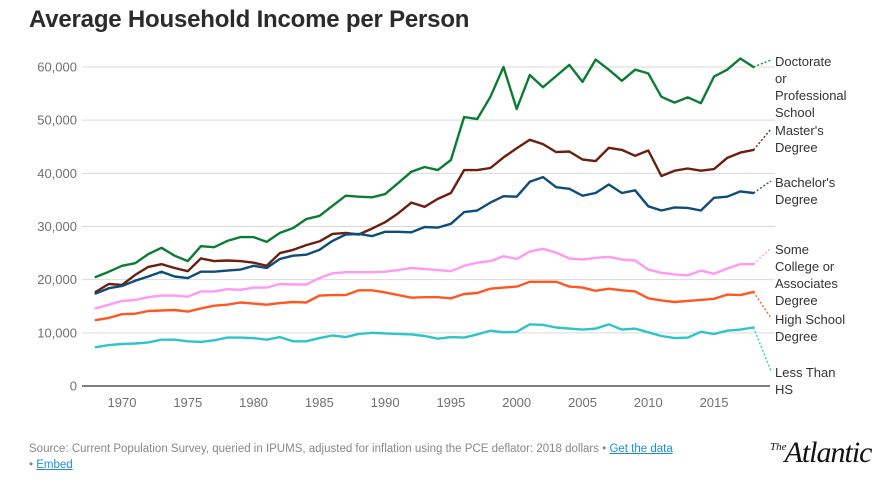 Image resolution: width=881 pixels, height=493 pixels. I want to click on get-the-data-link: Get the data, so click(641, 449).